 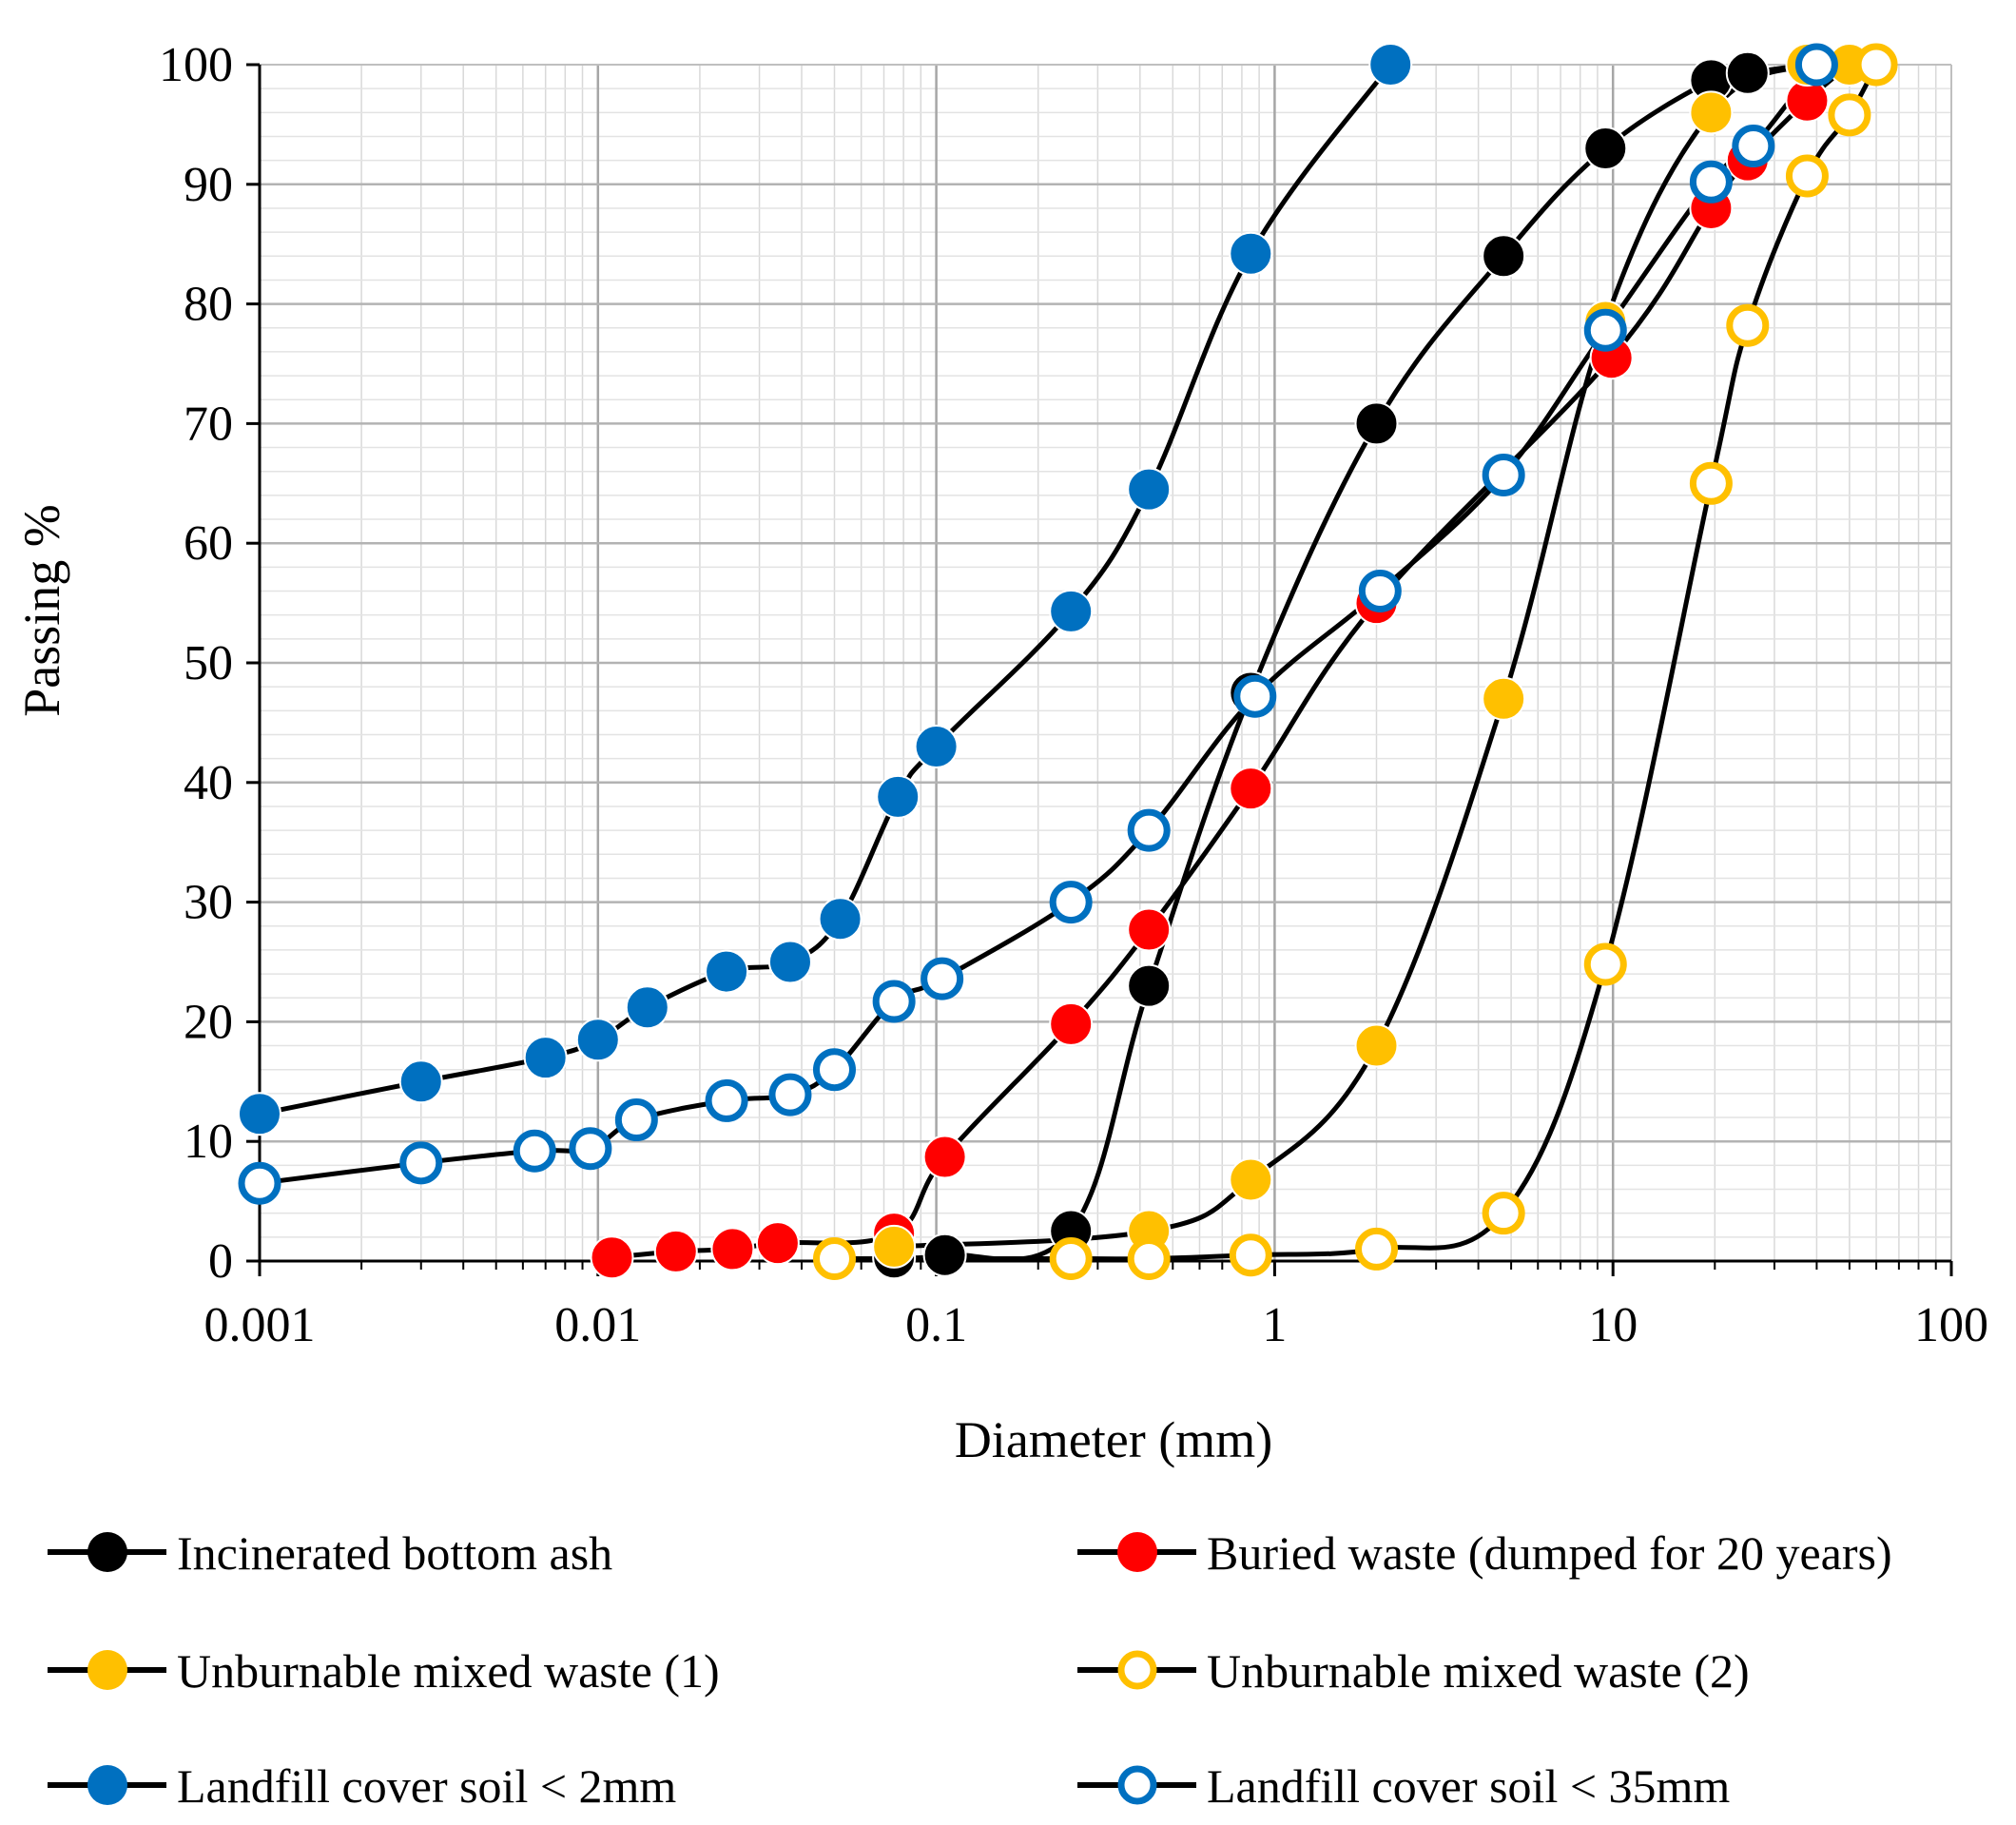 What do you see at coordinates (42, 611) in the screenshot?
I see `y-axis-label: Passing %` at bounding box center [42, 611].